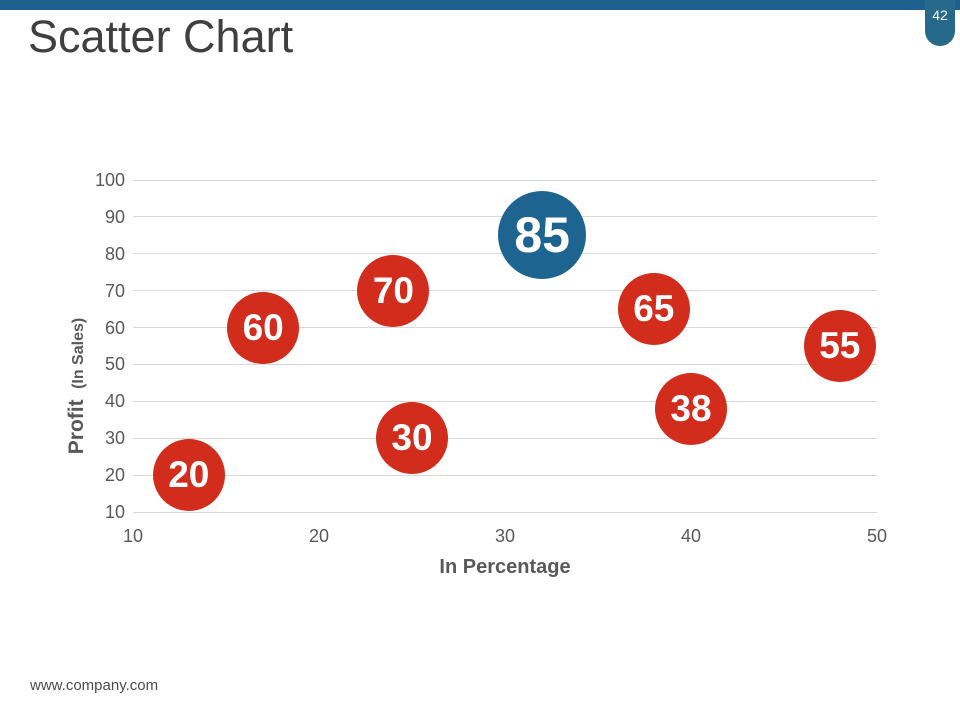  I want to click on y-tick-label: 100, so click(109, 180).